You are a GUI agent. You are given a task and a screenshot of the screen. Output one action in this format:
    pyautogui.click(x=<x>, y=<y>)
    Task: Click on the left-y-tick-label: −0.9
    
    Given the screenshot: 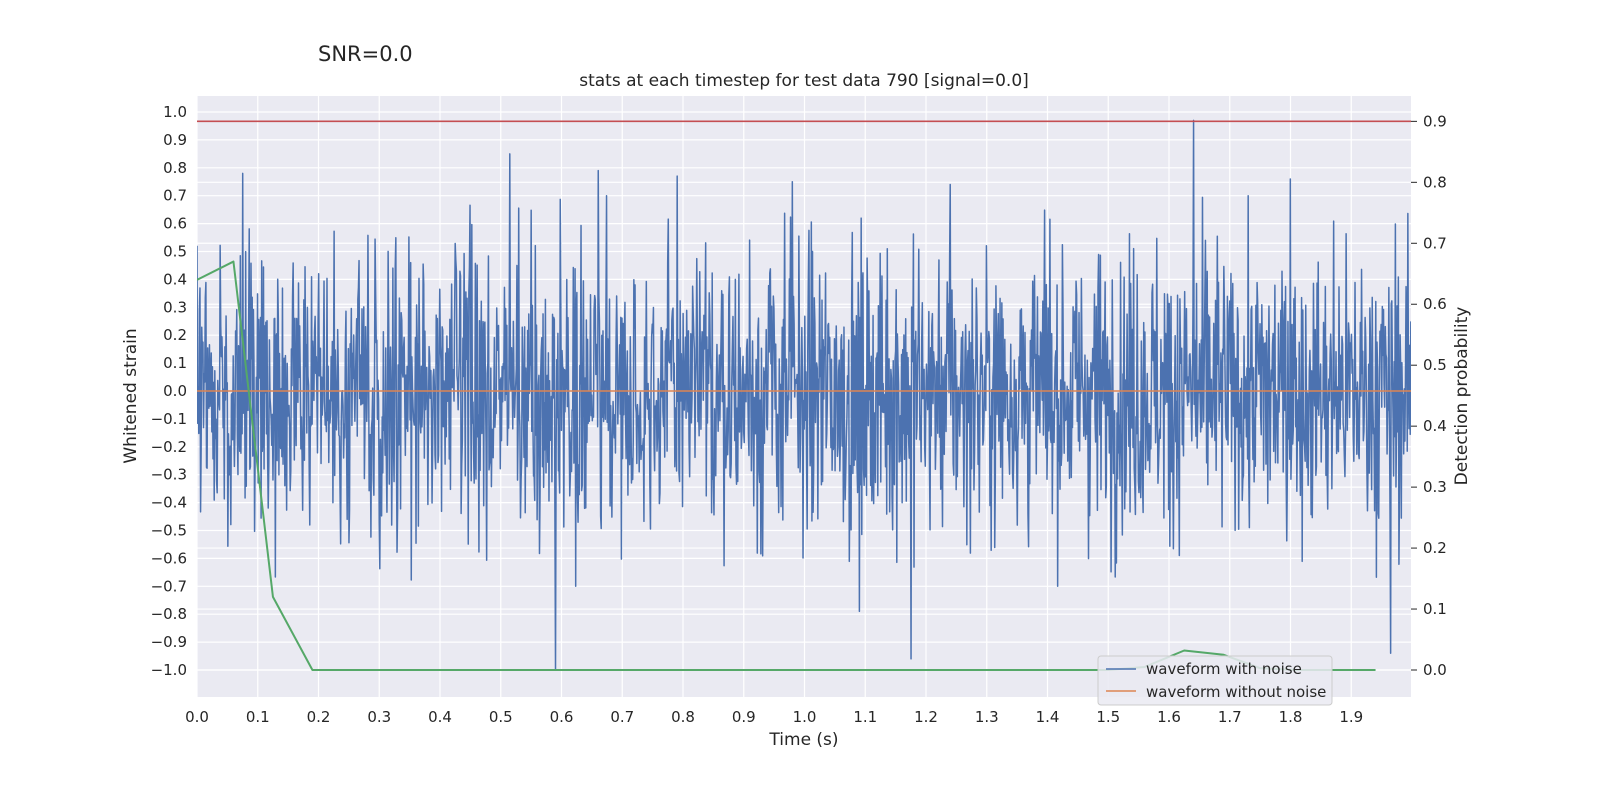 What is the action you would take?
    pyautogui.click(x=169, y=642)
    